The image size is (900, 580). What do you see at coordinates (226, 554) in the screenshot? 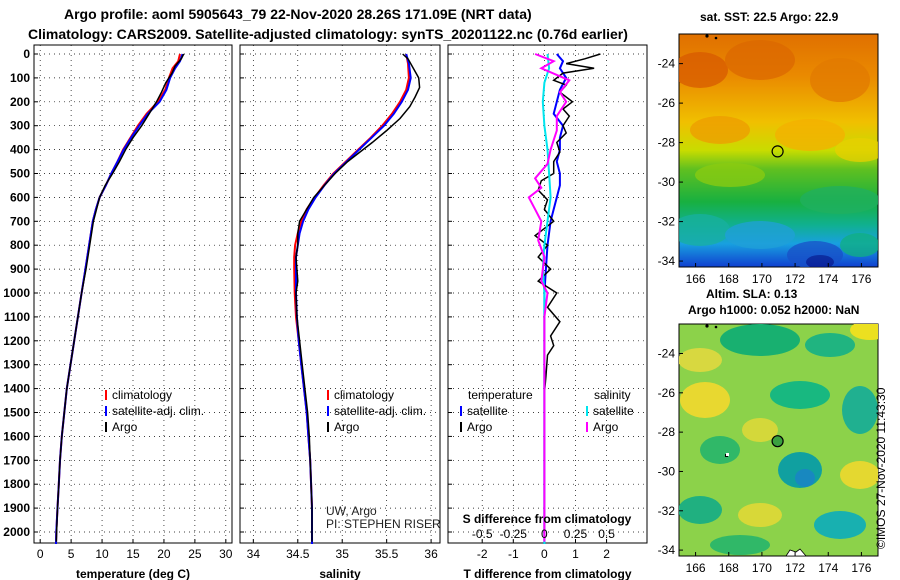
I see `x-tick-label: 30` at bounding box center [226, 554].